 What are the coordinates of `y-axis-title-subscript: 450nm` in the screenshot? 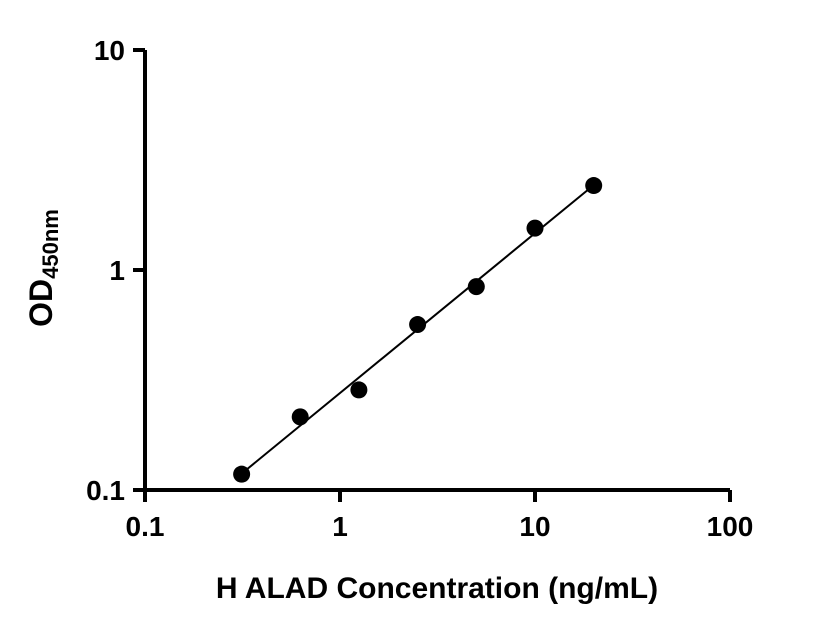 It's located at (50, 244).